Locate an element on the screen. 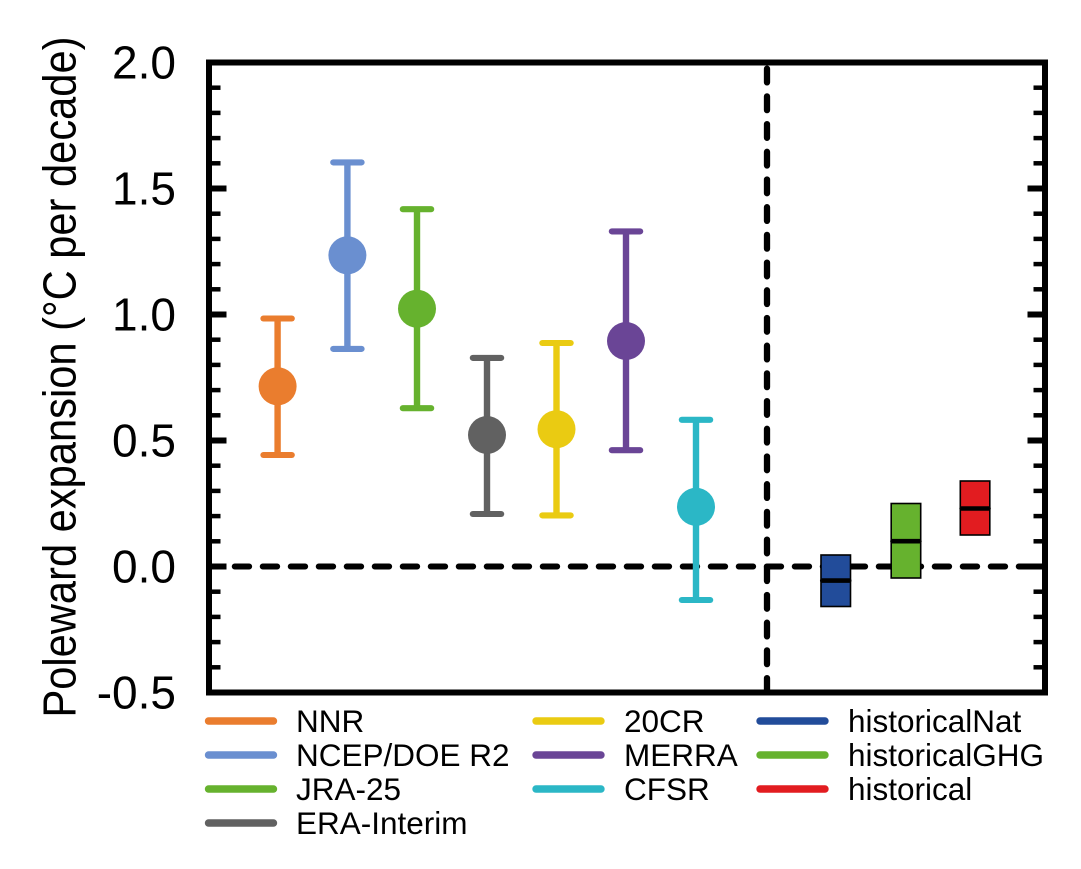 Image resolution: width=1081 pixels, height=869 pixels. svg-text: NNR is located at coordinates (330, 721).